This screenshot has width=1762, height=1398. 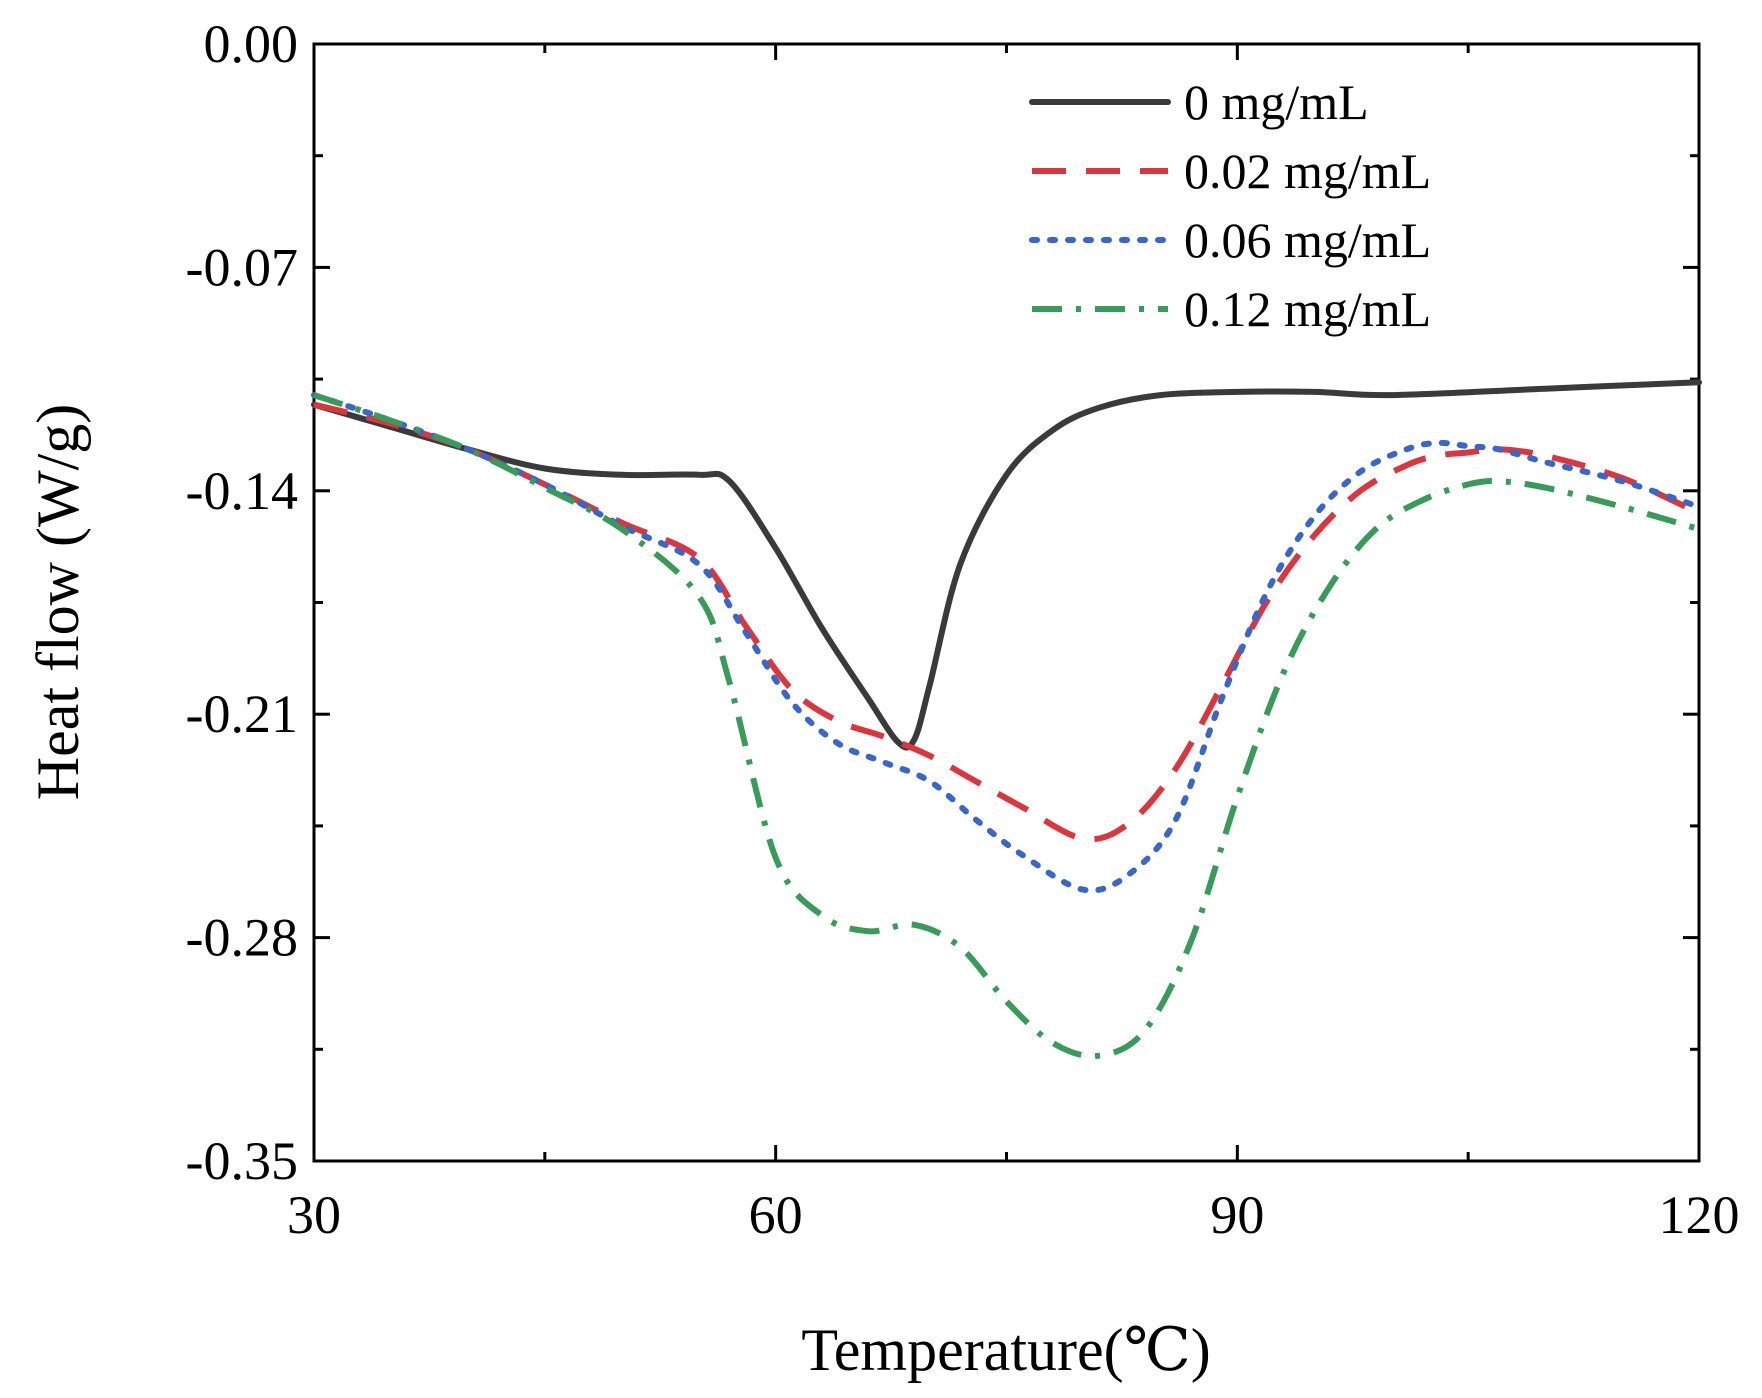 I want to click on x-tick-label: 120, so click(x=1699, y=1215).